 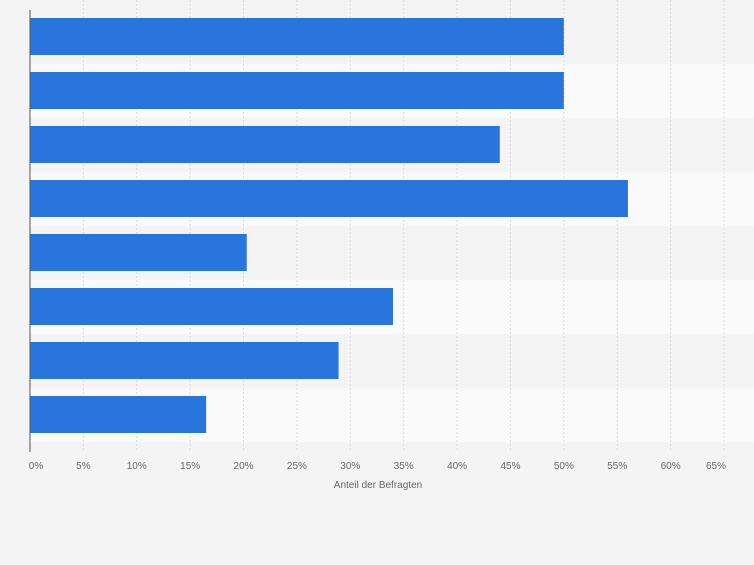 I want to click on x-tick-label: 45%, so click(x=510, y=466).